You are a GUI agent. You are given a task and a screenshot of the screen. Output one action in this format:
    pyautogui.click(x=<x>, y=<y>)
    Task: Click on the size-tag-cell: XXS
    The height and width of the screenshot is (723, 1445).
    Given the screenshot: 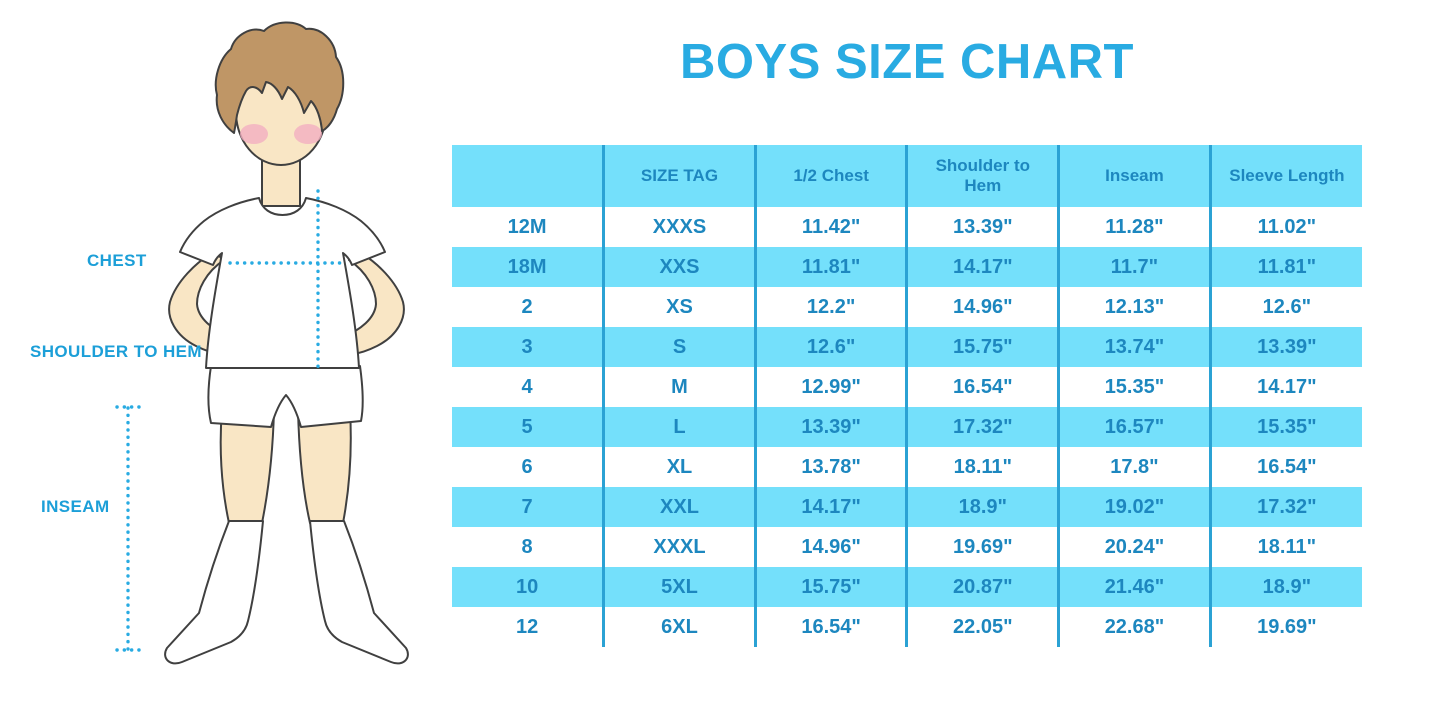 What is the action you would take?
    pyautogui.click(x=679, y=267)
    